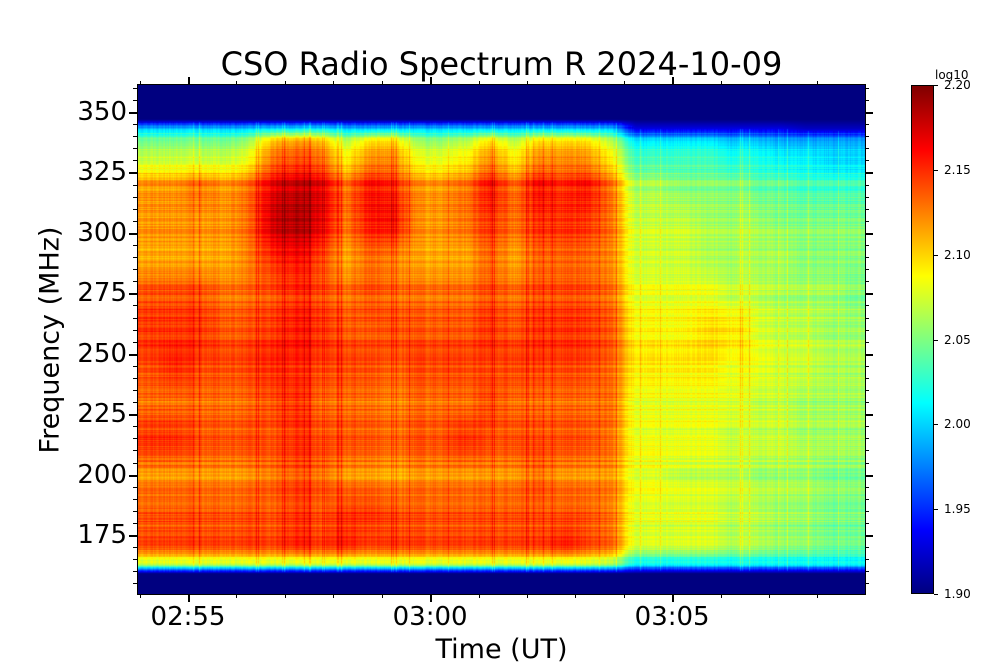 This screenshot has width=1008, height=667. What do you see at coordinates (957, 254) in the screenshot?
I see `colorbar-tick-label: 2.10` at bounding box center [957, 254].